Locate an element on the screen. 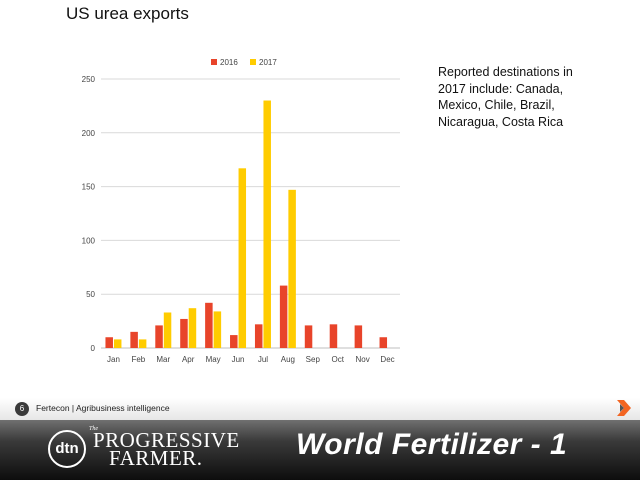 The image size is (640, 480). x-tick-label: Sep is located at coordinates (313, 359).